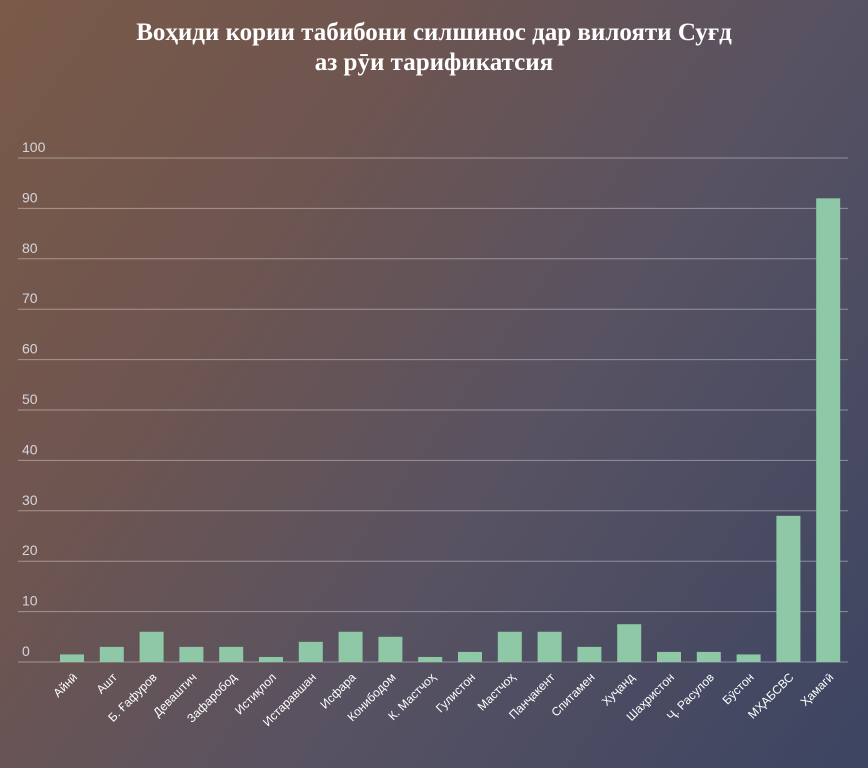 The height and width of the screenshot is (768, 868). What do you see at coordinates (455, 692) in the screenshot?
I see `x-category-label: Гулистон` at bounding box center [455, 692].